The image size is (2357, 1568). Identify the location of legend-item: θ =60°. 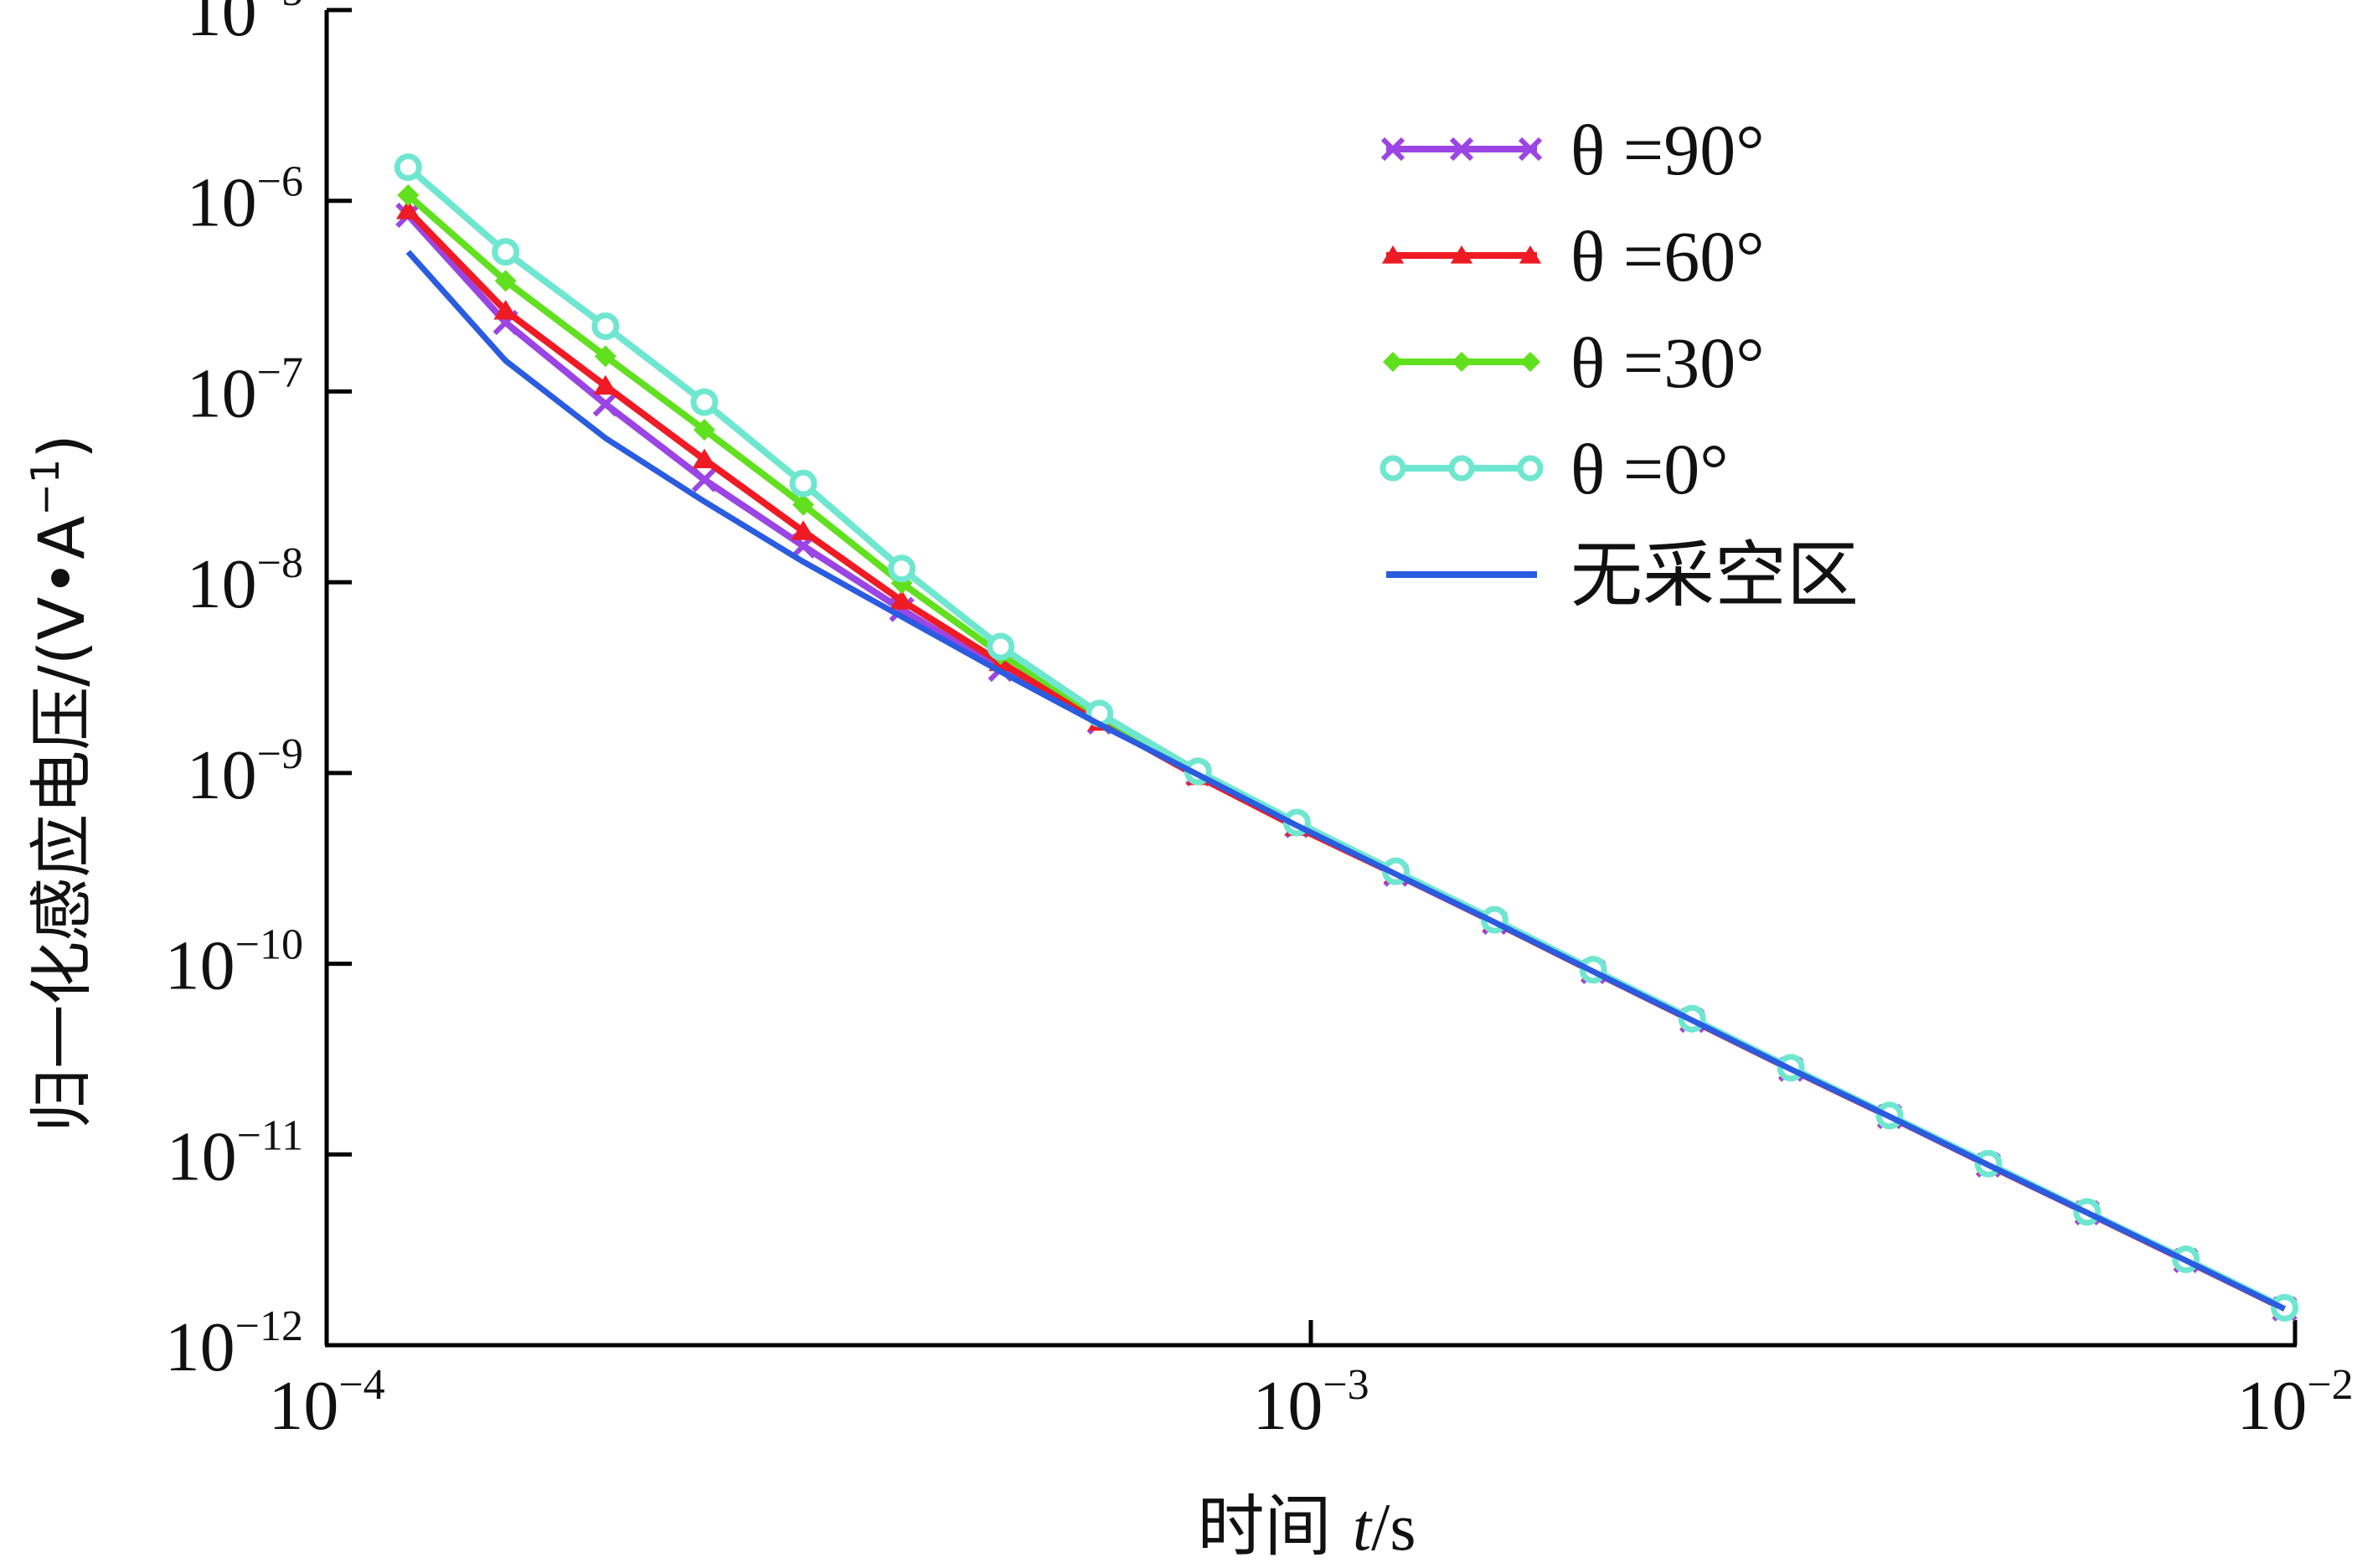
(1573, 256).